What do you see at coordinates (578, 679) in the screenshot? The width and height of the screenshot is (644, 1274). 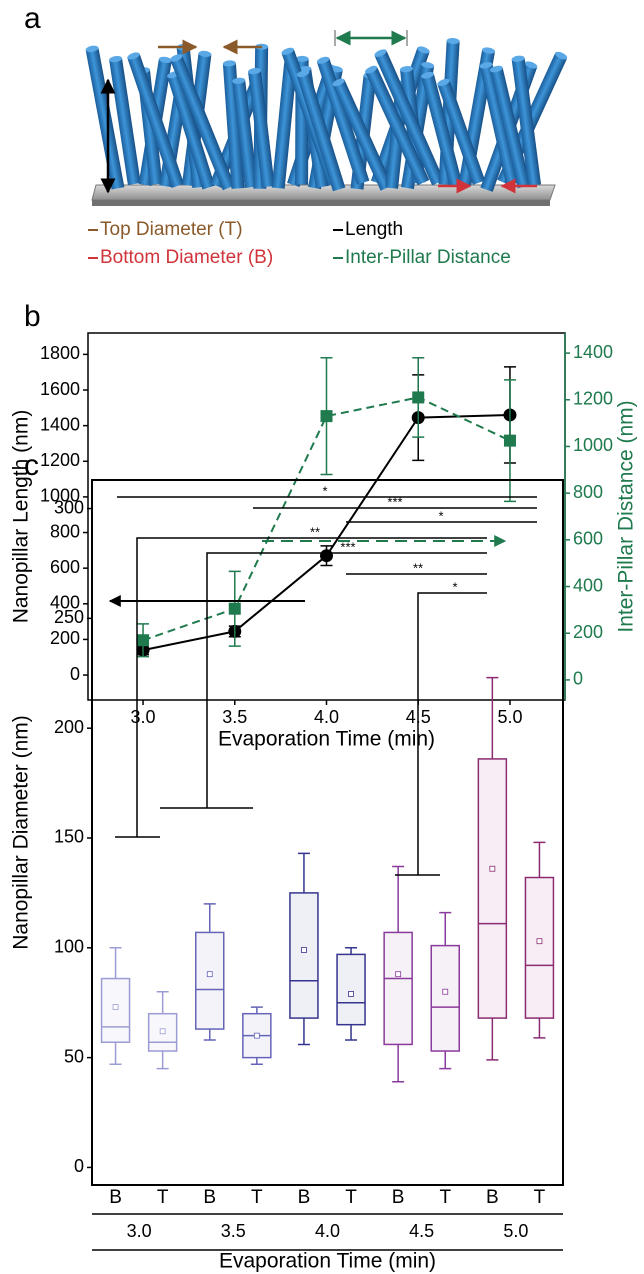 I see `y2-tick-label: 0` at bounding box center [578, 679].